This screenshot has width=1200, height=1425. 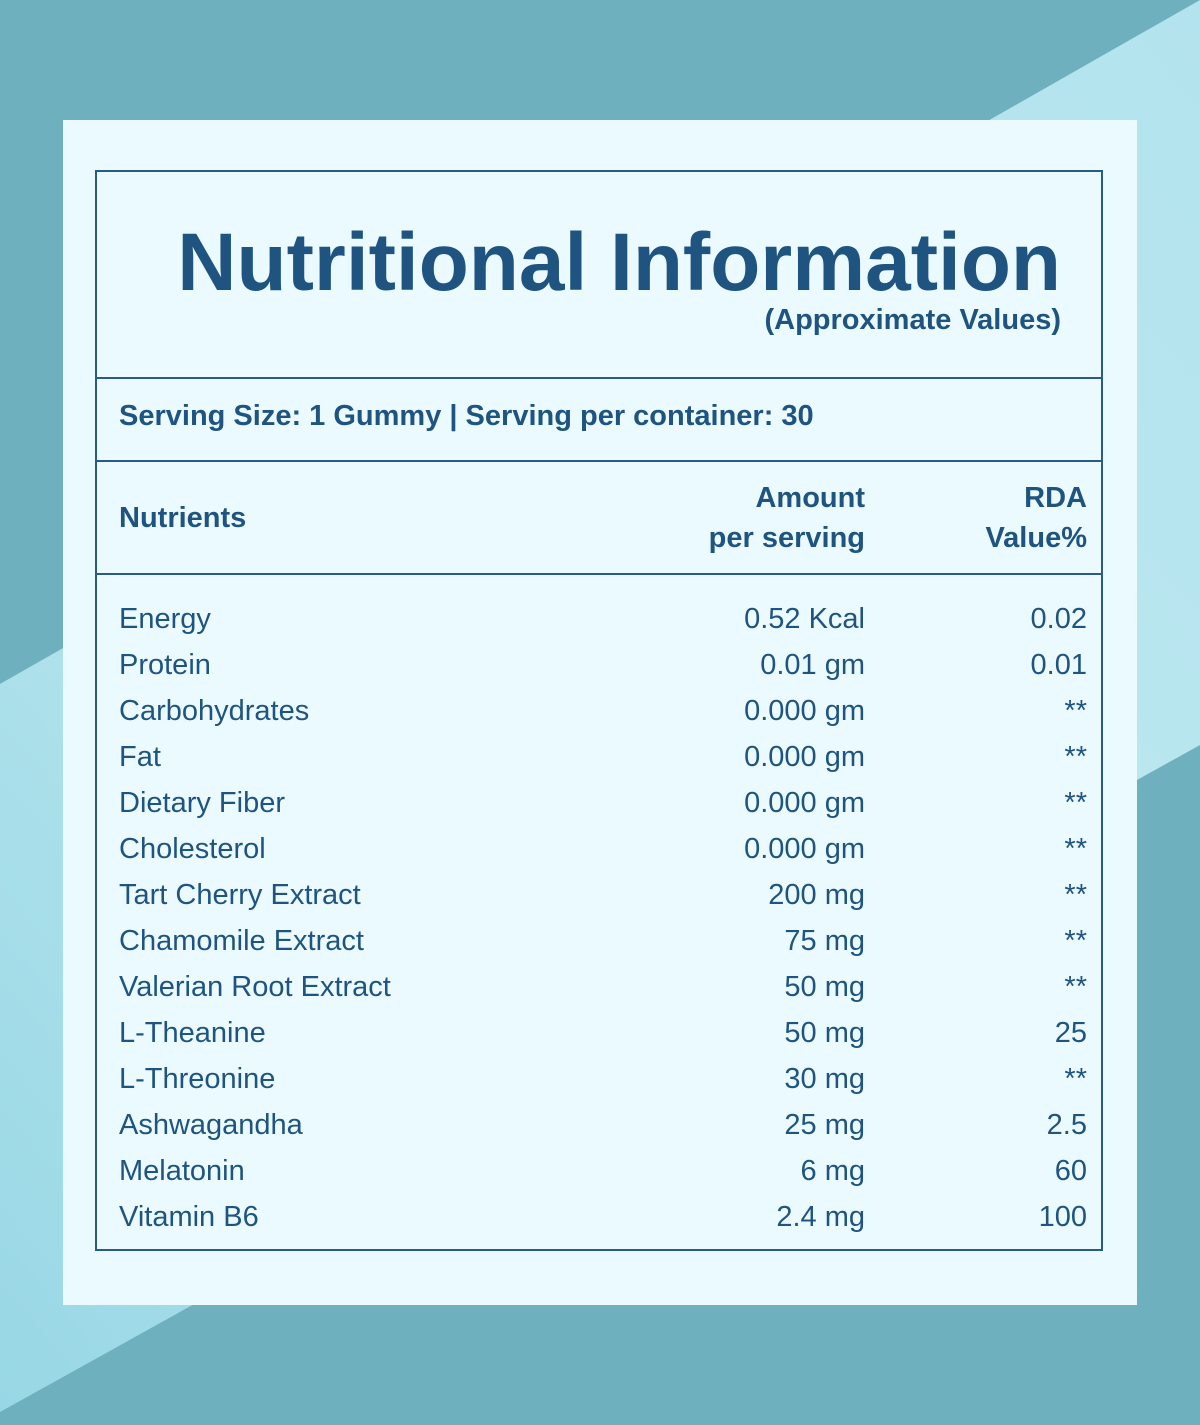 I want to click on table-row: Vitamin B6 2.4 mg 100, so click(x=603, y=1217).